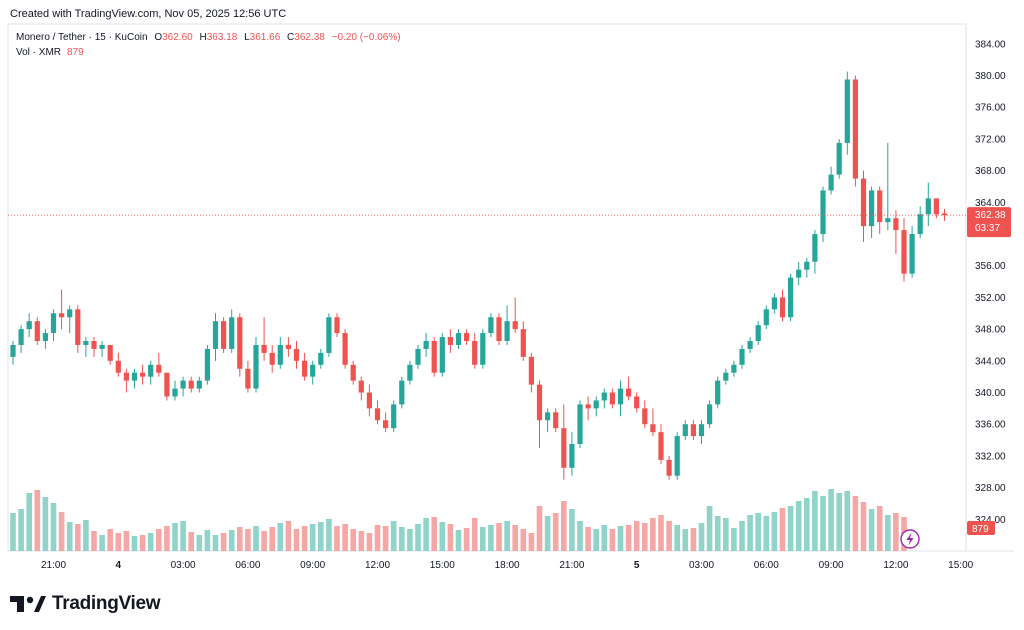  What do you see at coordinates (990, 76) in the screenshot?
I see `y-tick-label: 380.00` at bounding box center [990, 76].